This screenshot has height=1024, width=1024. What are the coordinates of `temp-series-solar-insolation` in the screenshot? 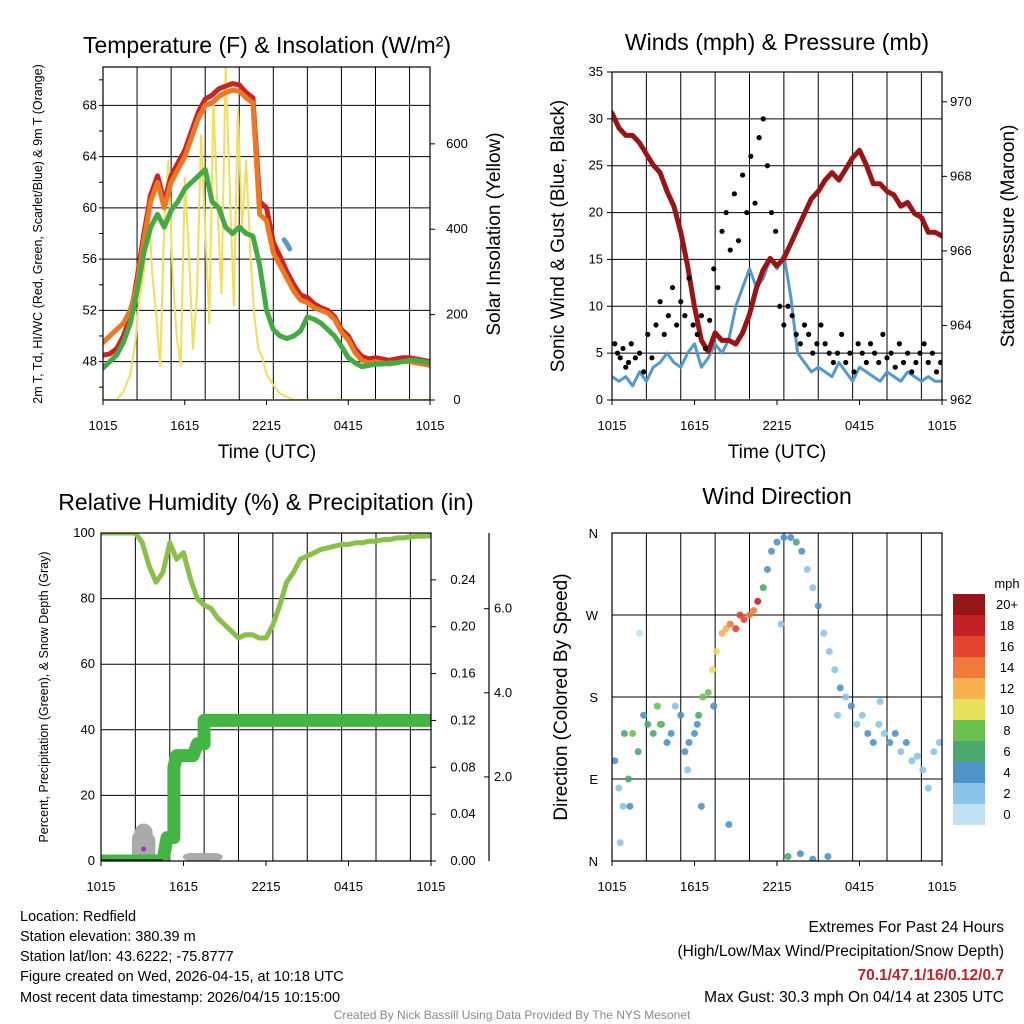 It's located at (266, 233).